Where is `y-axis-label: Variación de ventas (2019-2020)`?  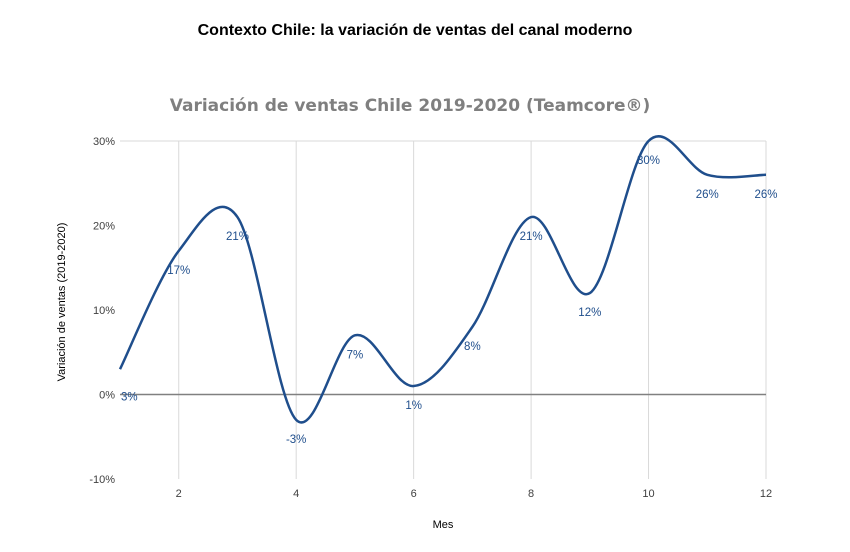 y-axis-label: Variación de ventas (2019-2020) is located at coordinates (62, 302).